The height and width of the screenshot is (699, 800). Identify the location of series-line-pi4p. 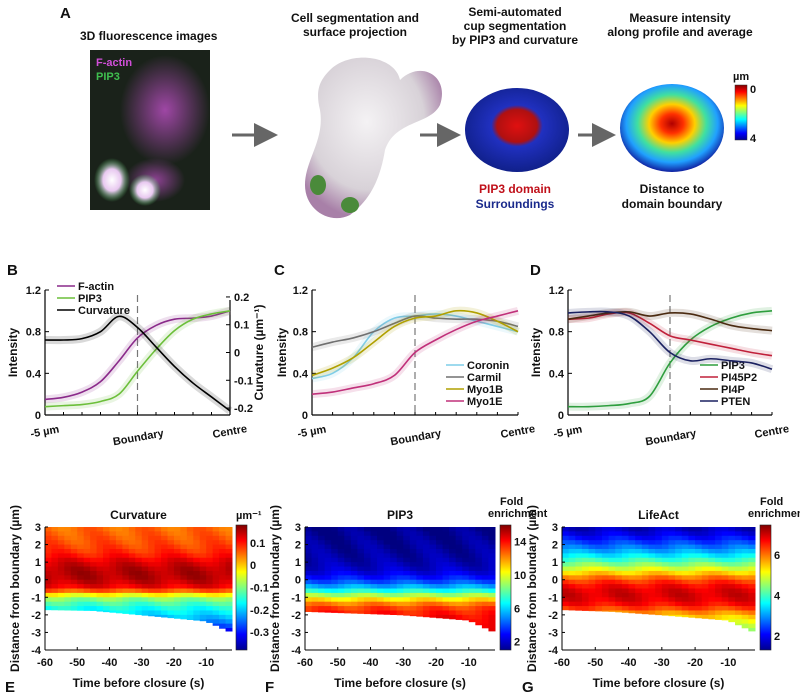
(670, 321).